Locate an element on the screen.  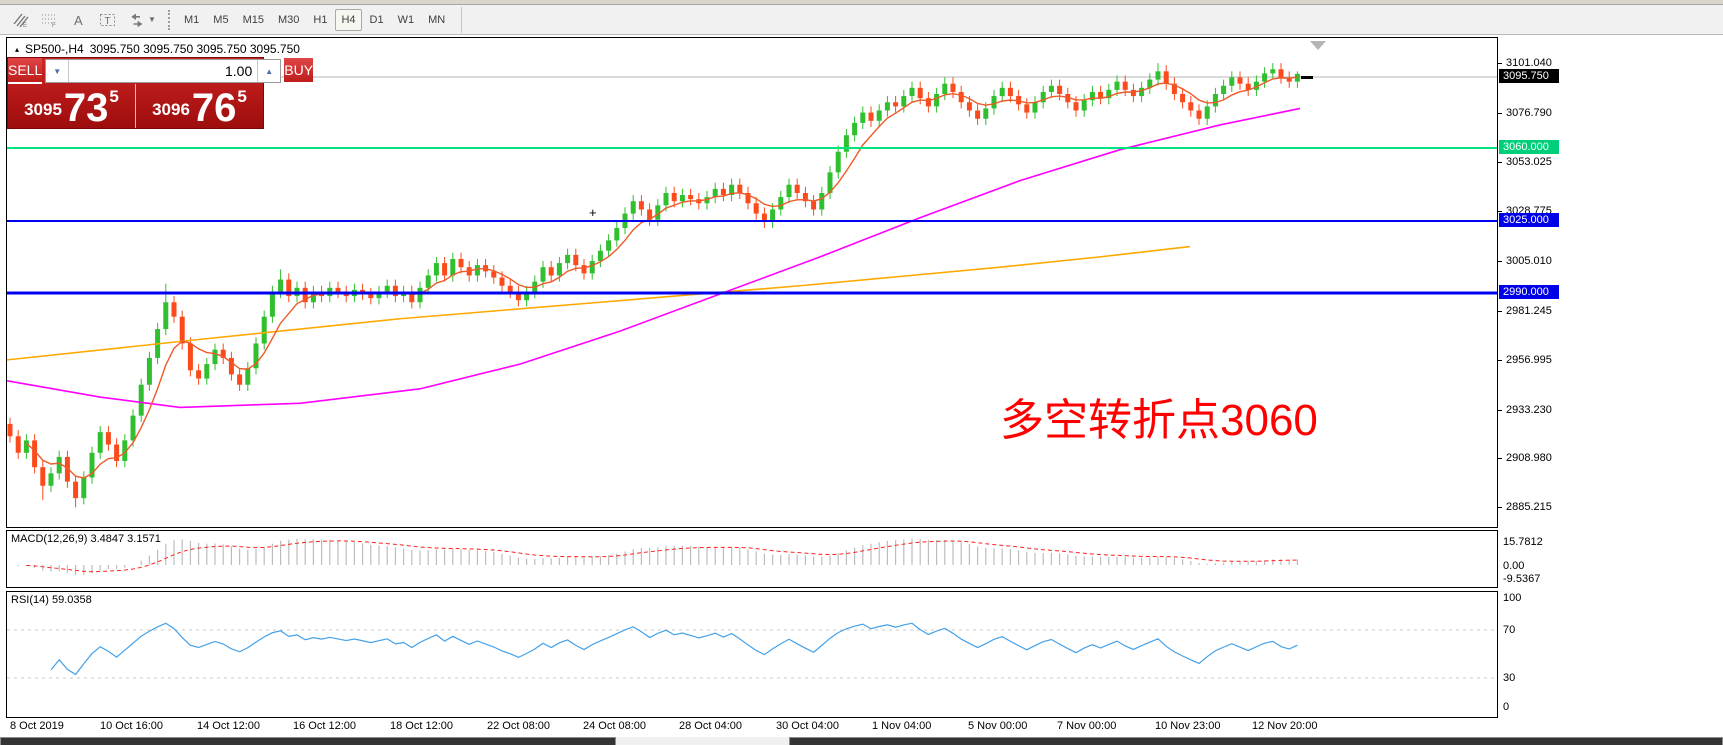
sell-price-display: 3095 73 5 is located at coordinates (71, 106).